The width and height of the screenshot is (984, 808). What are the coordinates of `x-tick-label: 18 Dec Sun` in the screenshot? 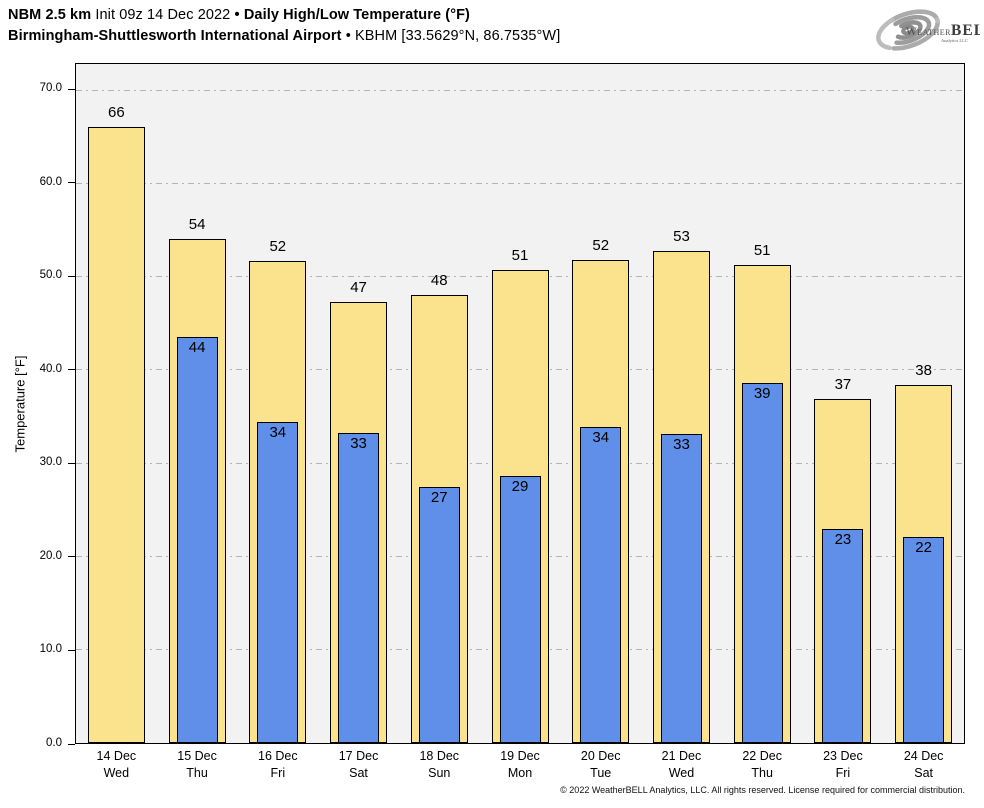 It's located at (439, 765).